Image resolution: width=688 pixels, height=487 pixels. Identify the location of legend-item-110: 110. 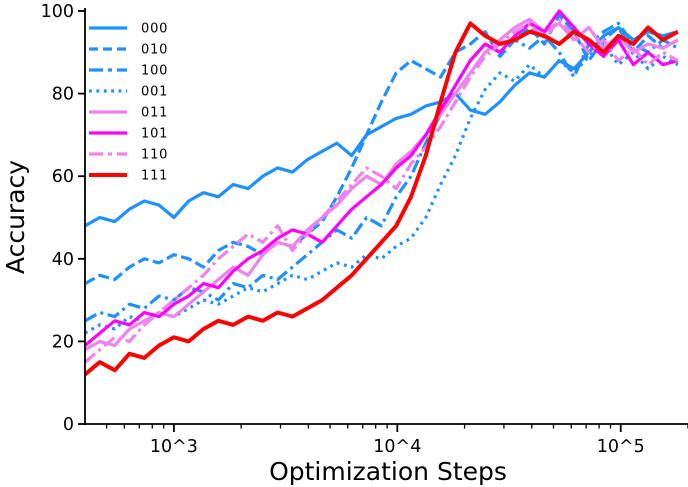
(128, 155).